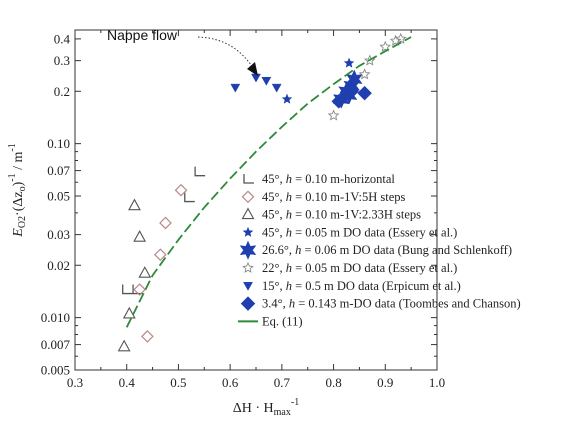 The width and height of the screenshot is (576, 423). What do you see at coordinates (359, 232) in the screenshot?
I see `legend-entry: 45°, h = 0.05 m DO data (Essery et al.)` at bounding box center [359, 232].